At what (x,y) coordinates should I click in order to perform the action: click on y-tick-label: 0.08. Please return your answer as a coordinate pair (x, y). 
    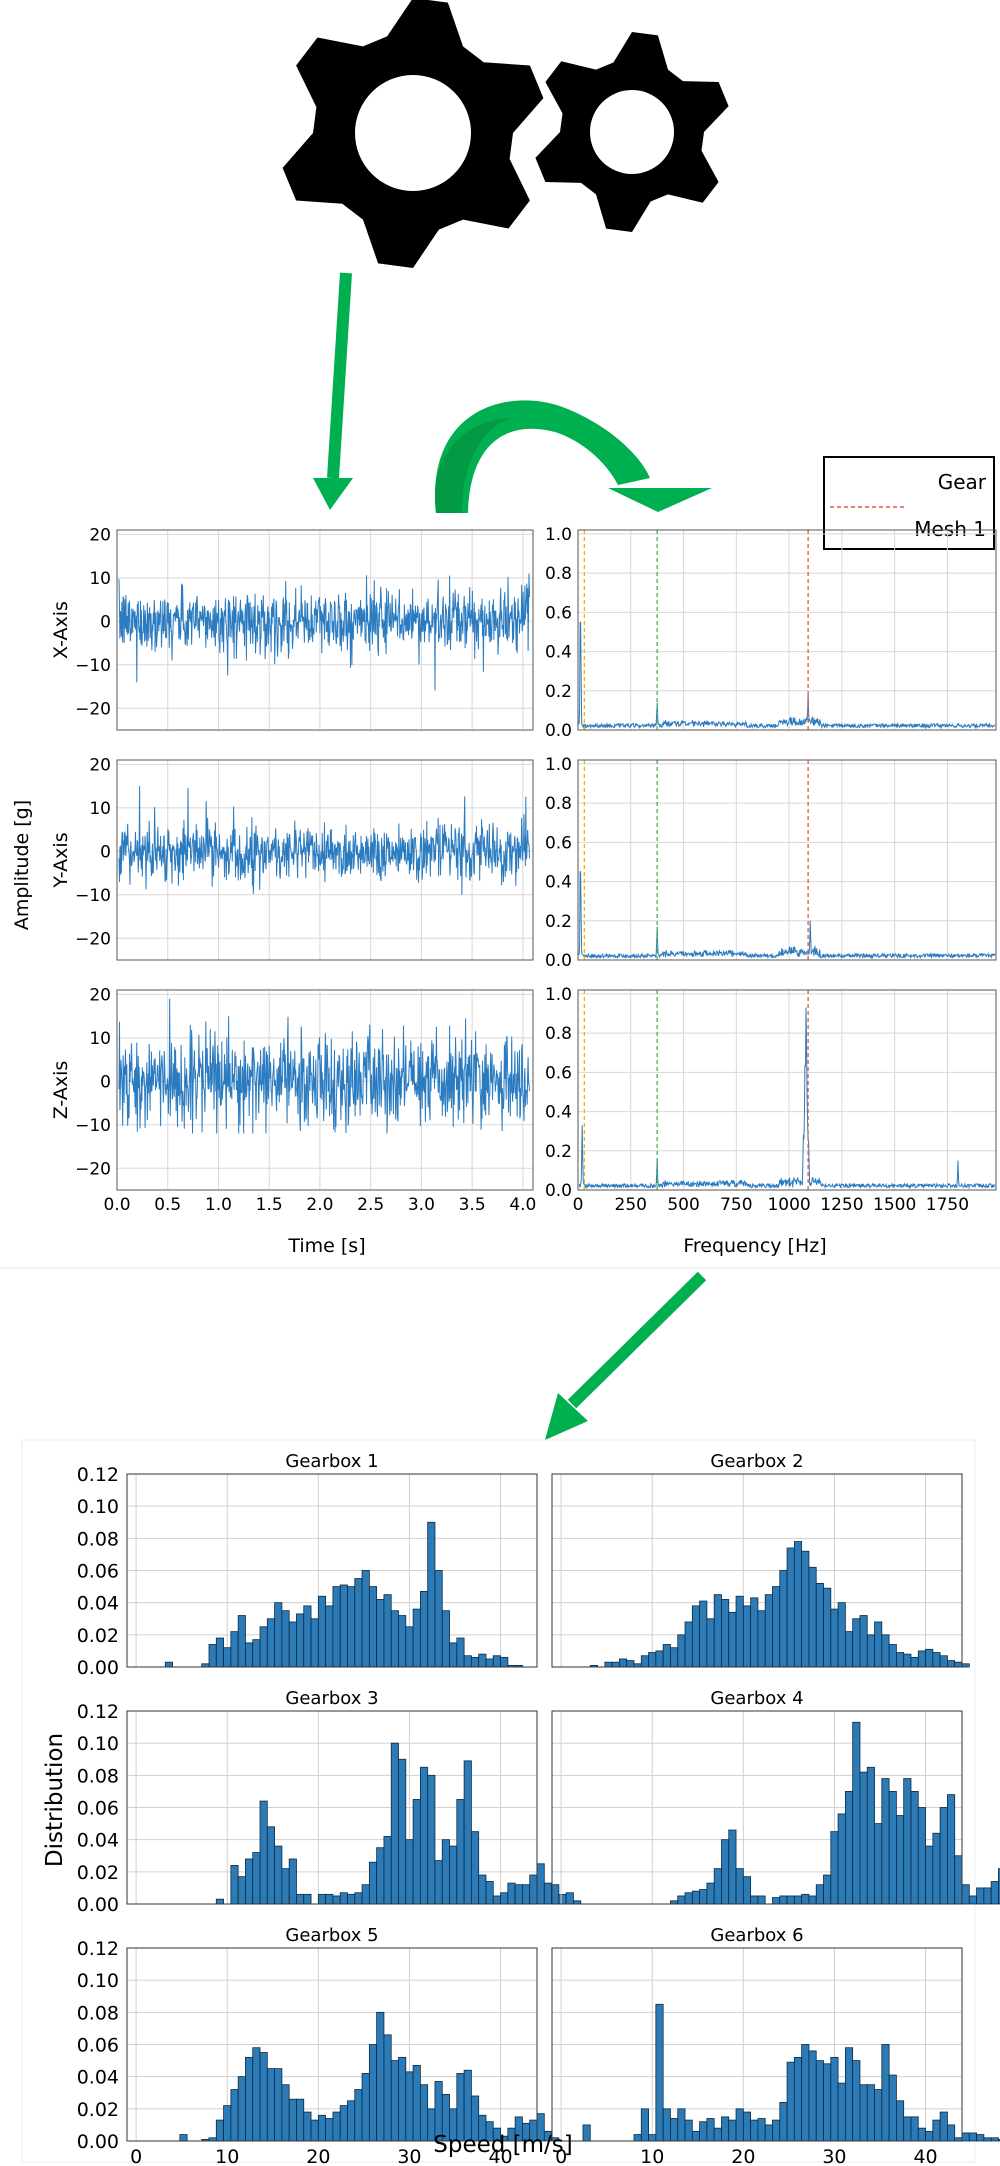
    Looking at the image, I should click on (98, 1776).